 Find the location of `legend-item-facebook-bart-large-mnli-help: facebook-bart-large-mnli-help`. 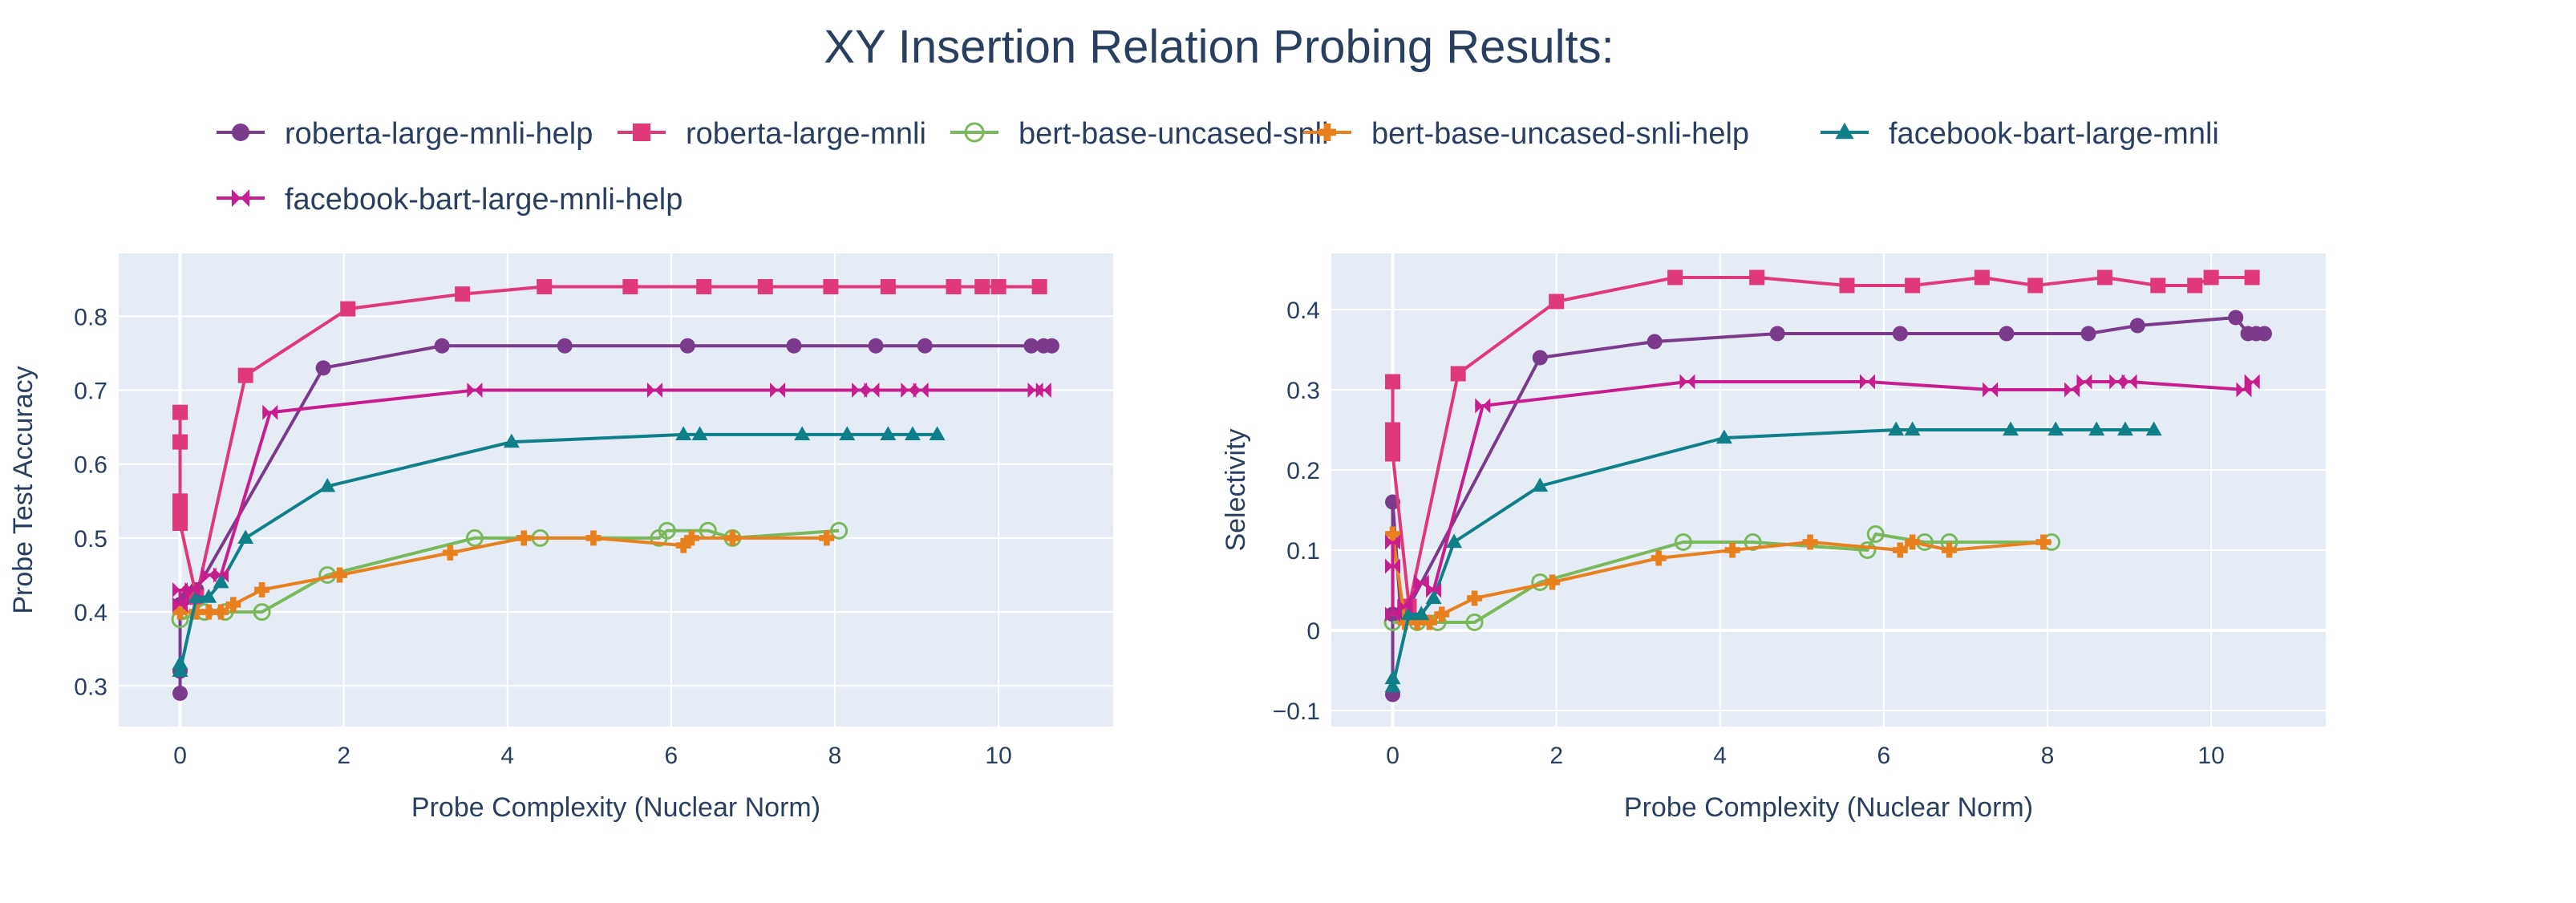

legend-item-facebook-bart-large-mnli-help: facebook-bart-large-mnli-help is located at coordinates (450, 200).